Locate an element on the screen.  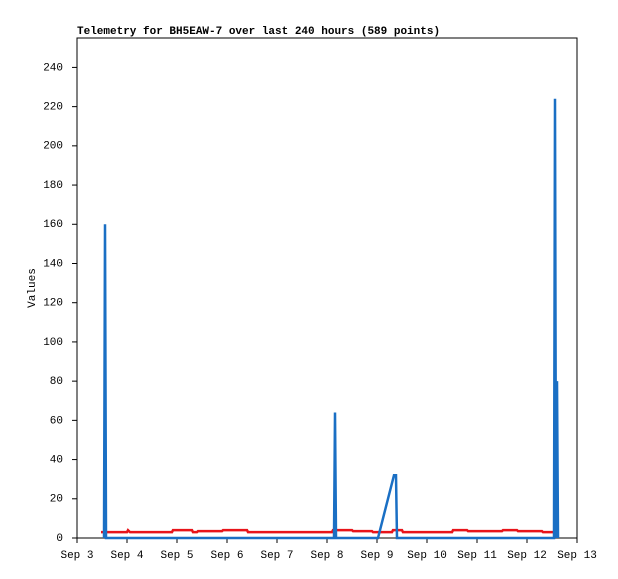
x-tick-label: Sep 7 is located at coordinates (276, 556).